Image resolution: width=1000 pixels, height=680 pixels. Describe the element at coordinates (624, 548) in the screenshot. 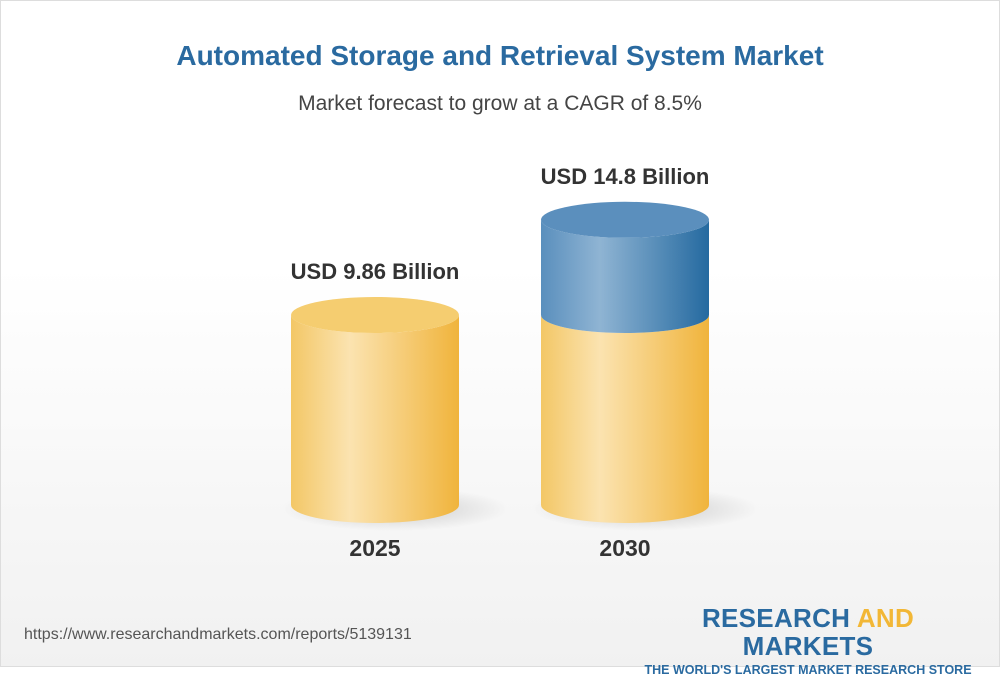

I see `x-tick-label-2030: 2030` at that location.